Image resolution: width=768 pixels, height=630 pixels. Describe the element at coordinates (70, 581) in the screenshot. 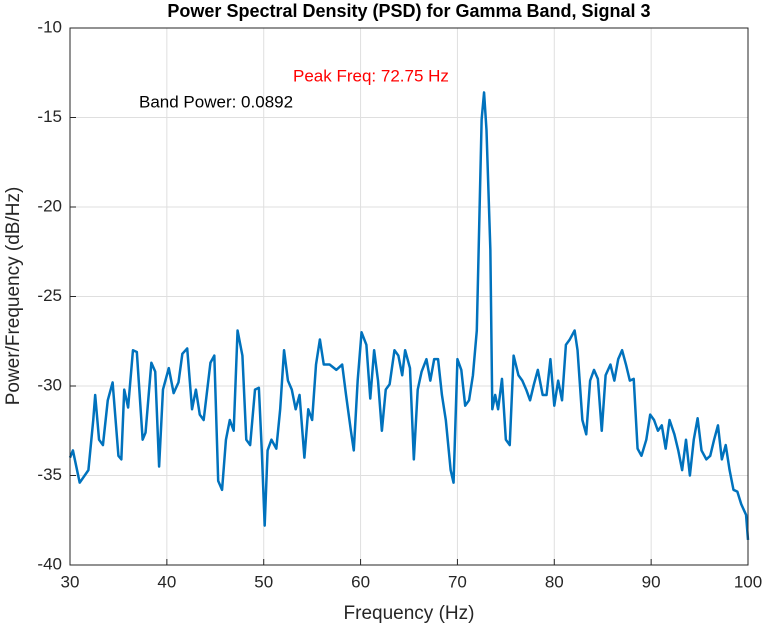

I see `x-tick-label: 30` at that location.